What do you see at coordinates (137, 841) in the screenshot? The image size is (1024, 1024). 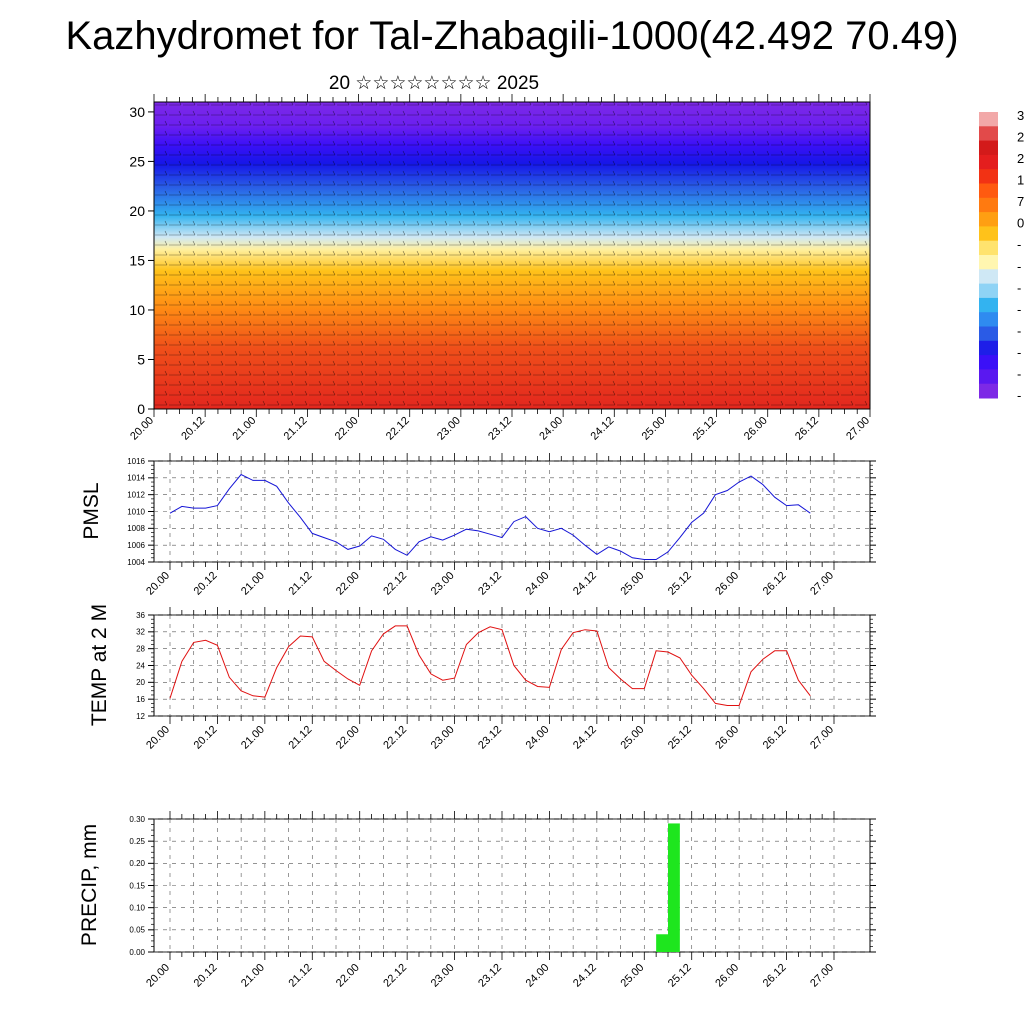 I see `y-tick-label: 0.25` at bounding box center [137, 841].